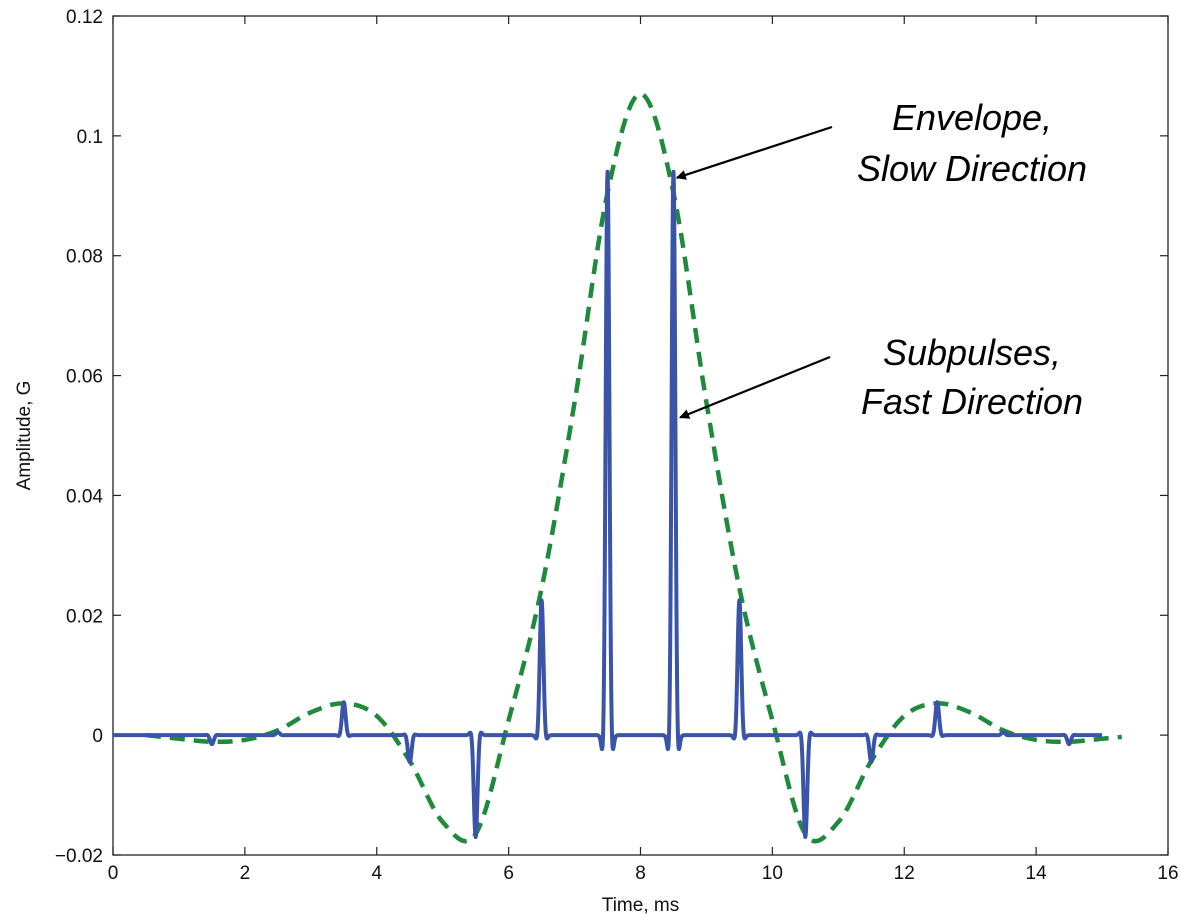 The width and height of the screenshot is (1195, 921). Describe the element at coordinates (84, 17) in the screenshot. I see `y-tick-label: 0.12` at that location.